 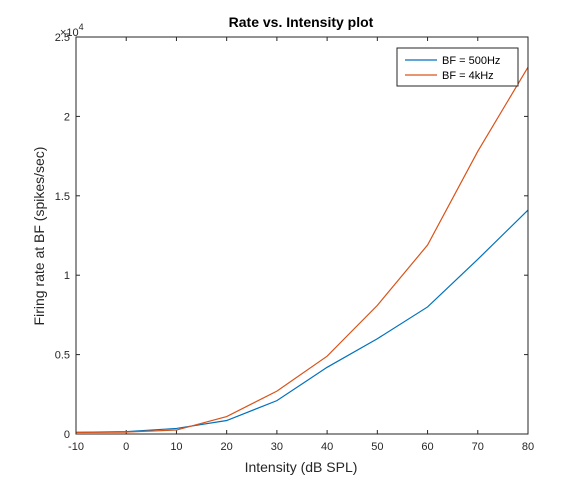 I want to click on y-multiplier-base: ×10, so click(x=69, y=33).